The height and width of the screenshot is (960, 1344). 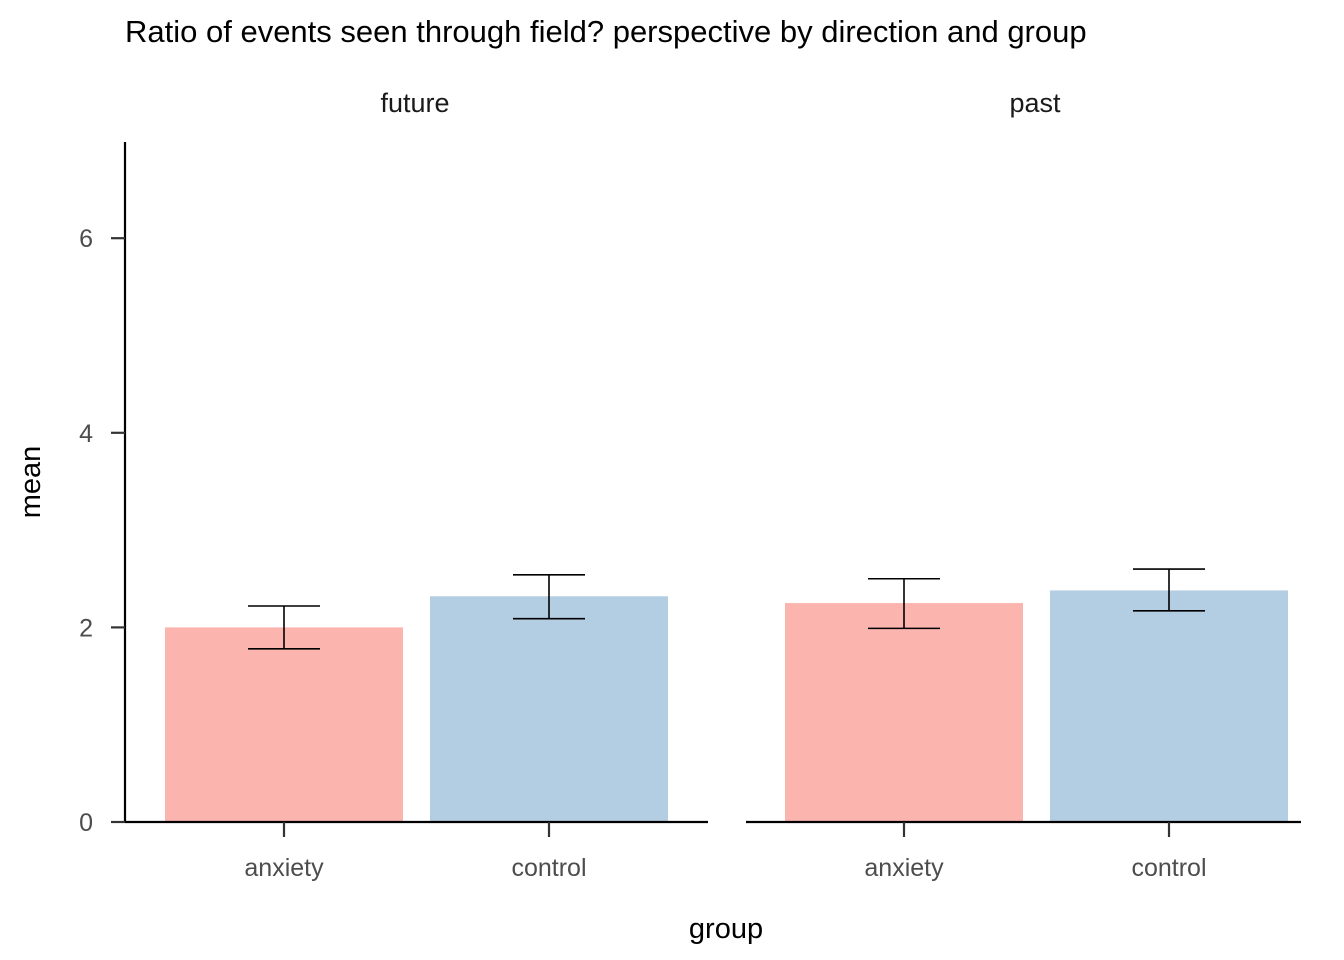 What do you see at coordinates (86, 823) in the screenshot?
I see `y-tick-label-0: 0` at bounding box center [86, 823].